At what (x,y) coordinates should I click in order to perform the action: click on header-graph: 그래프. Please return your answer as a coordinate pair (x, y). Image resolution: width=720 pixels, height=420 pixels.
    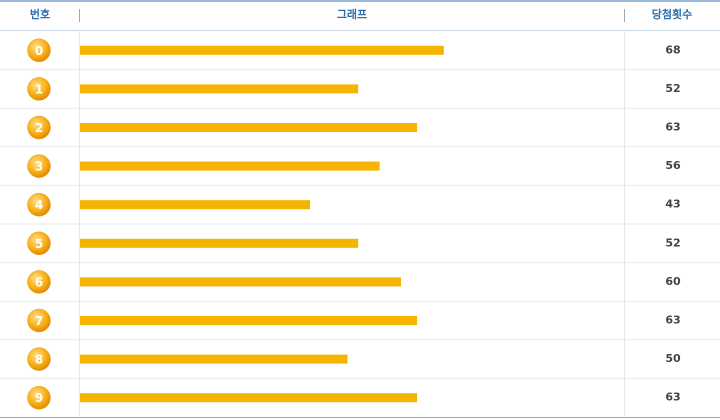
    Looking at the image, I should click on (352, 14).